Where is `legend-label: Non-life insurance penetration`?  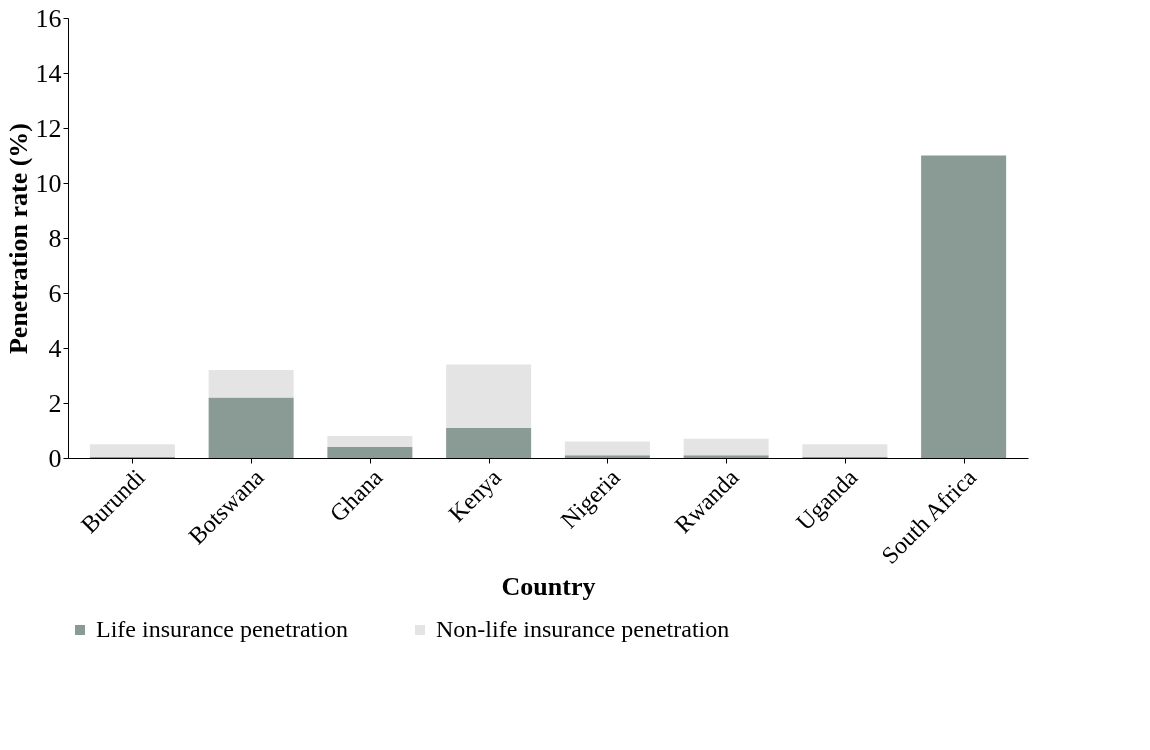 legend-label: Non-life insurance penetration is located at coordinates (583, 629).